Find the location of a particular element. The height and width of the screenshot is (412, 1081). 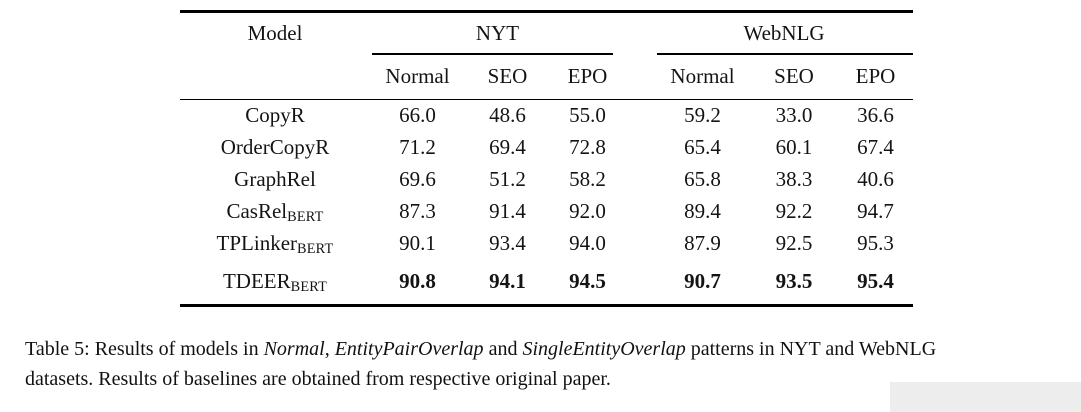

subcolumn-header-nyt-seo: SEO is located at coordinates (507, 77).